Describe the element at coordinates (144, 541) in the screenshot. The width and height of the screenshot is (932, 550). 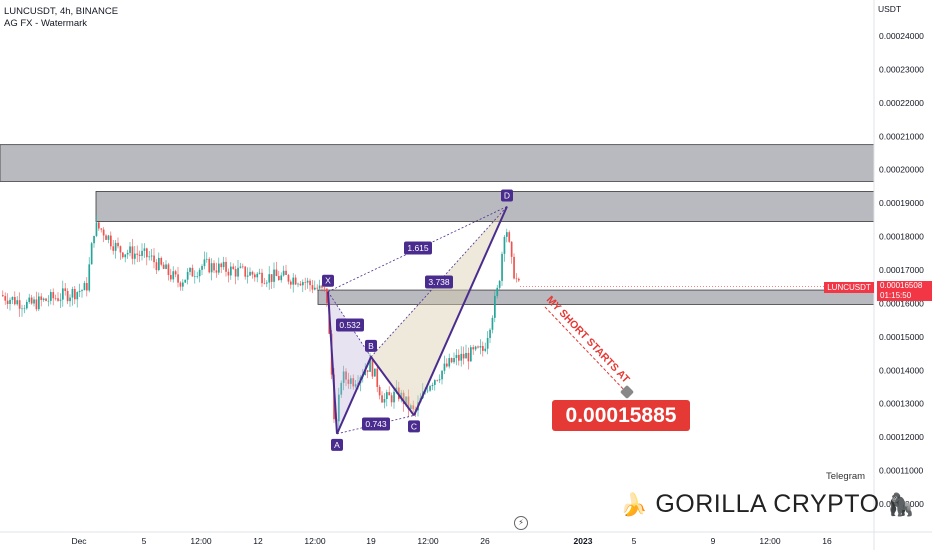
I see `x-tick-label: 5` at that location.